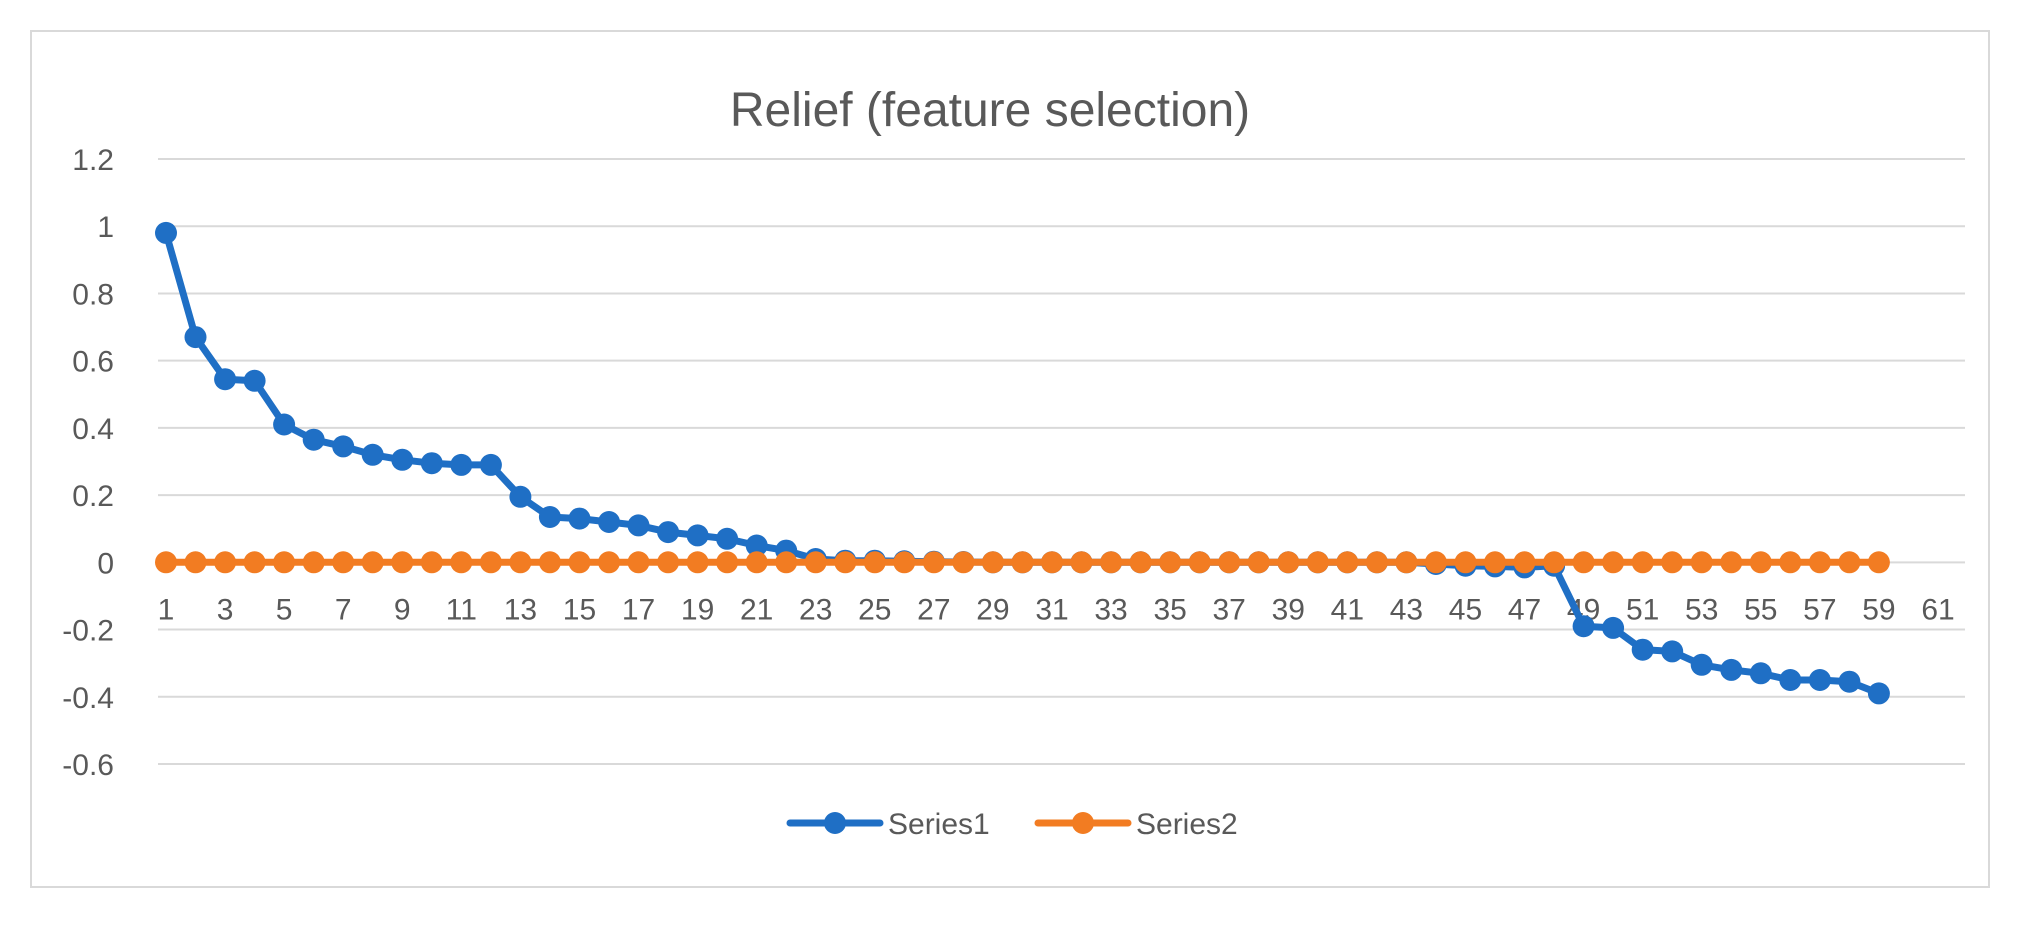 This screenshot has height=927, width=2027. Describe the element at coordinates (93, 160) in the screenshot. I see `y-tick-label: 1.2` at that location.